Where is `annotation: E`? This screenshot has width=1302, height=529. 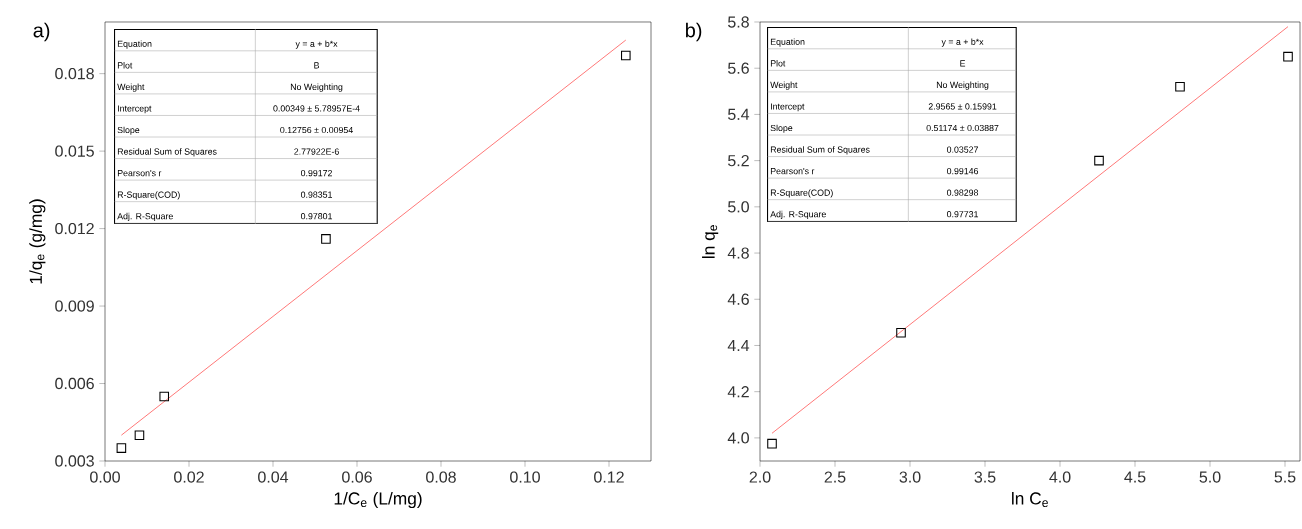
annotation: E is located at coordinates (963, 63).